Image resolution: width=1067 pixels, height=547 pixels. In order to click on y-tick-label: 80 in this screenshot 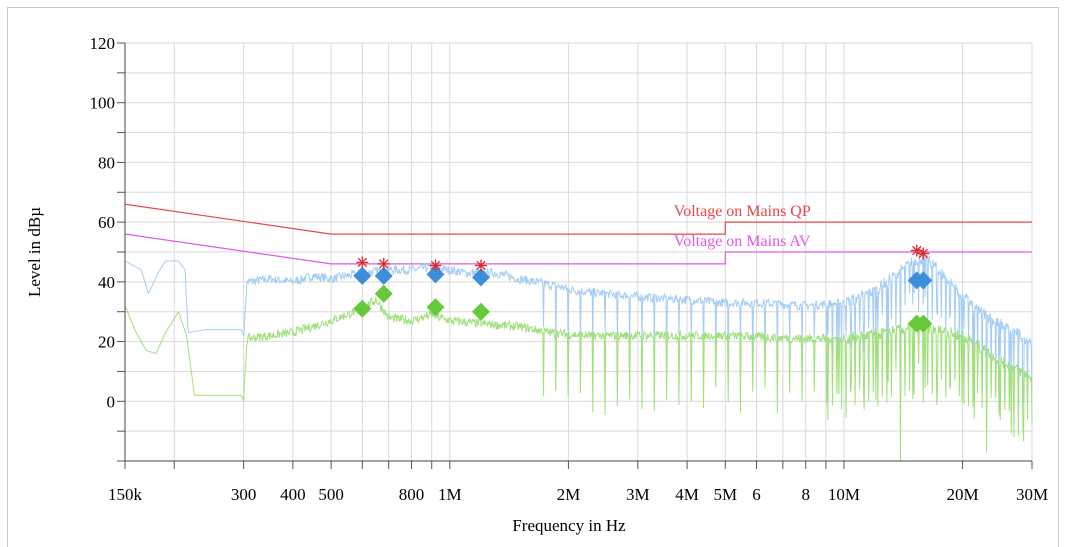, I will do `click(106, 162)`.